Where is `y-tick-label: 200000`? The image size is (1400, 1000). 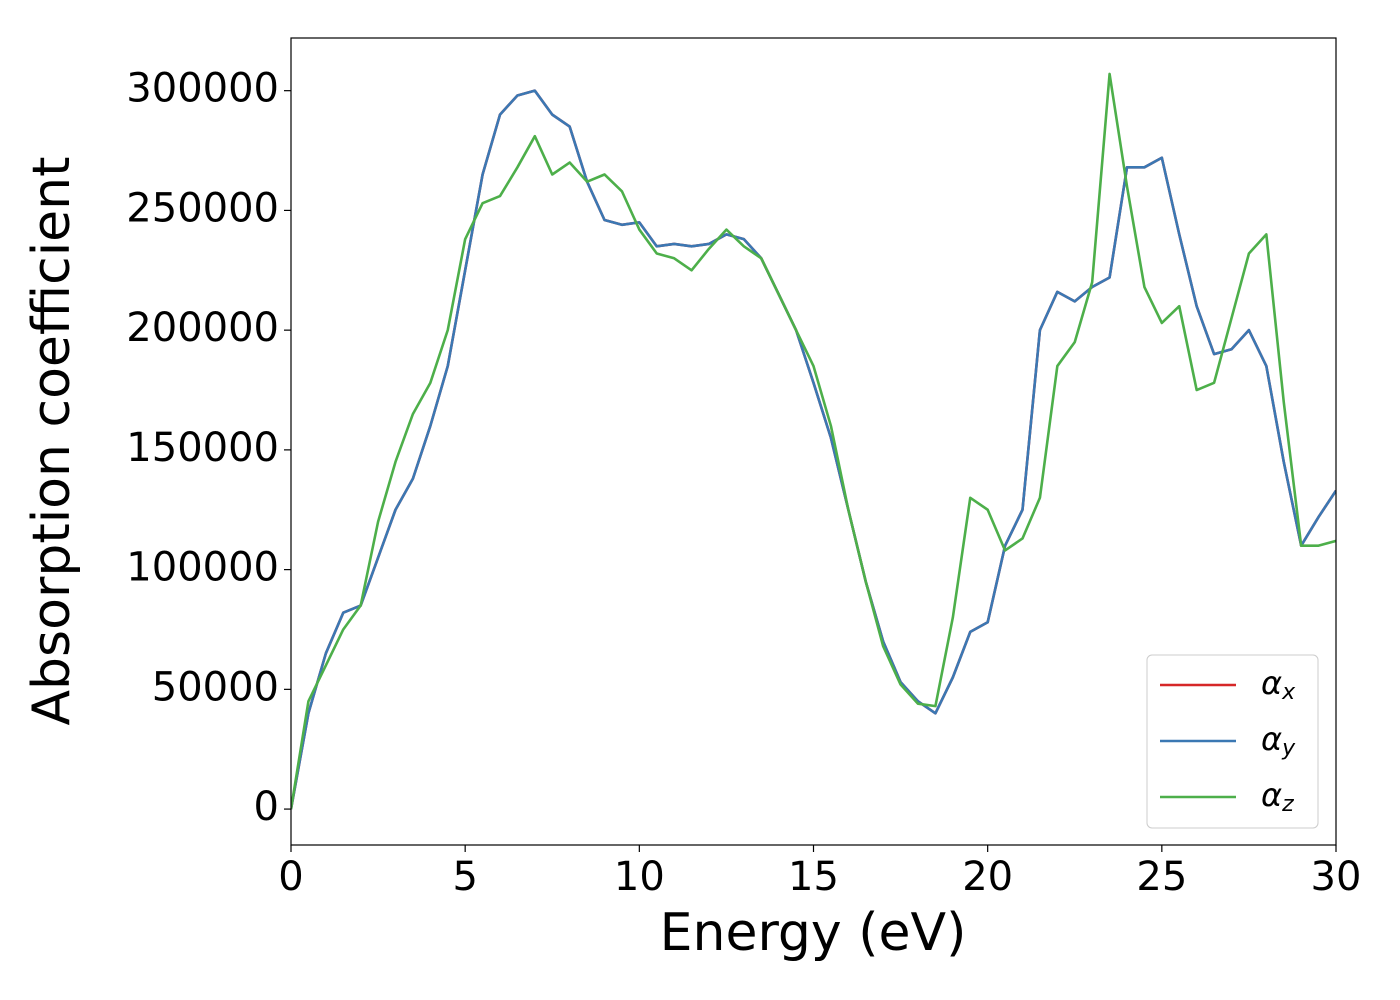
y-tick-label: 200000 is located at coordinates (202, 328).